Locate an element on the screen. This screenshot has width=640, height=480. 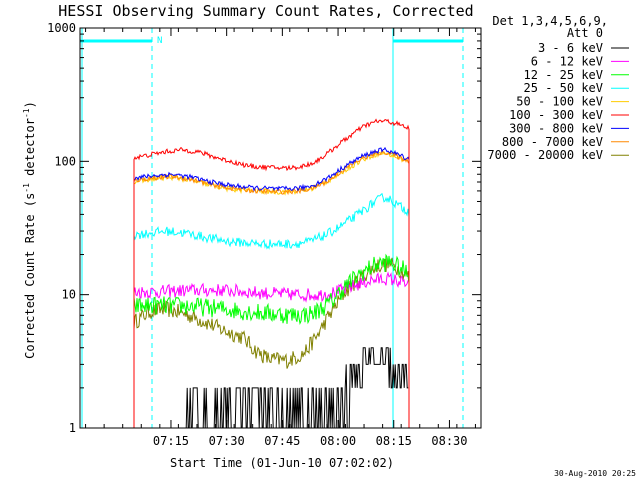
legend-entry-label: 800 - 7000 keV is located at coordinates (552, 142).